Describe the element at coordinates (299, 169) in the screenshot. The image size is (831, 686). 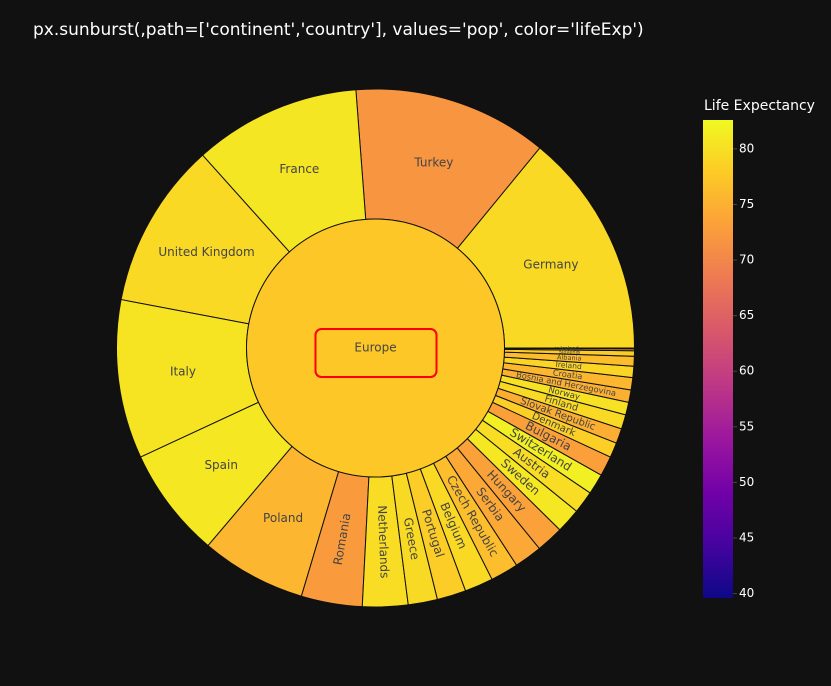
I see `label-france: France` at that location.